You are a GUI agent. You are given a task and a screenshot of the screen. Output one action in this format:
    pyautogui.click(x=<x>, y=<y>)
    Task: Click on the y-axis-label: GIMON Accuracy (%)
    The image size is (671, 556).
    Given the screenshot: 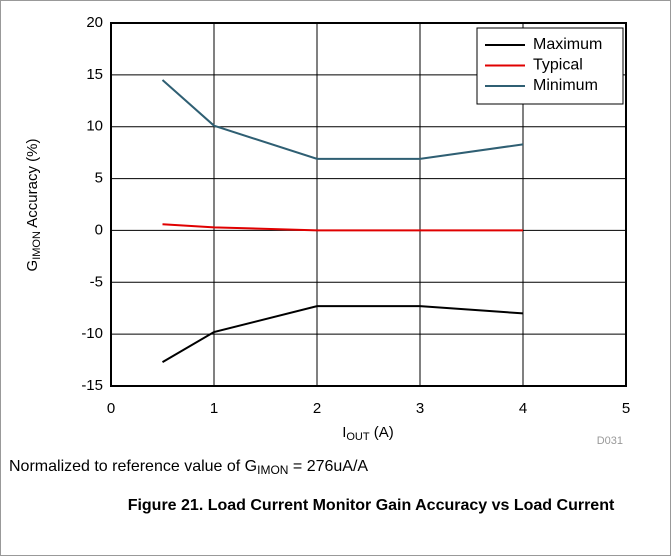 What is the action you would take?
    pyautogui.click(x=33, y=205)
    